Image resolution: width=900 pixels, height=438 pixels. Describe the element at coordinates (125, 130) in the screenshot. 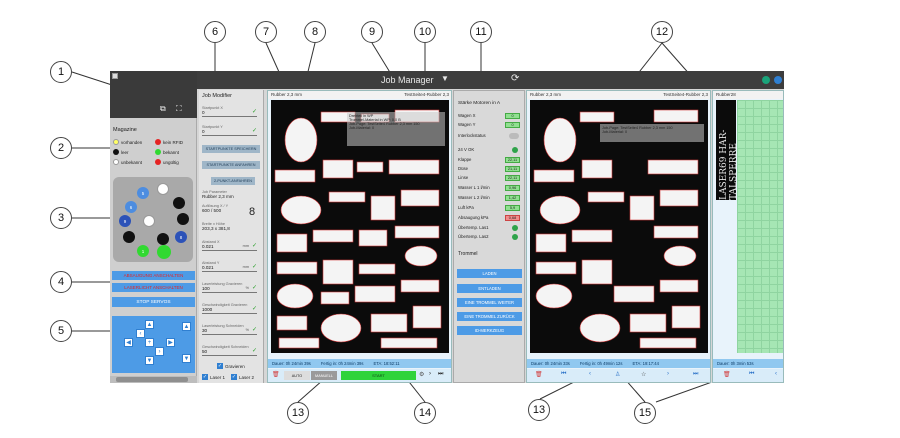

I see `magazine-title: Magazine` at that location.